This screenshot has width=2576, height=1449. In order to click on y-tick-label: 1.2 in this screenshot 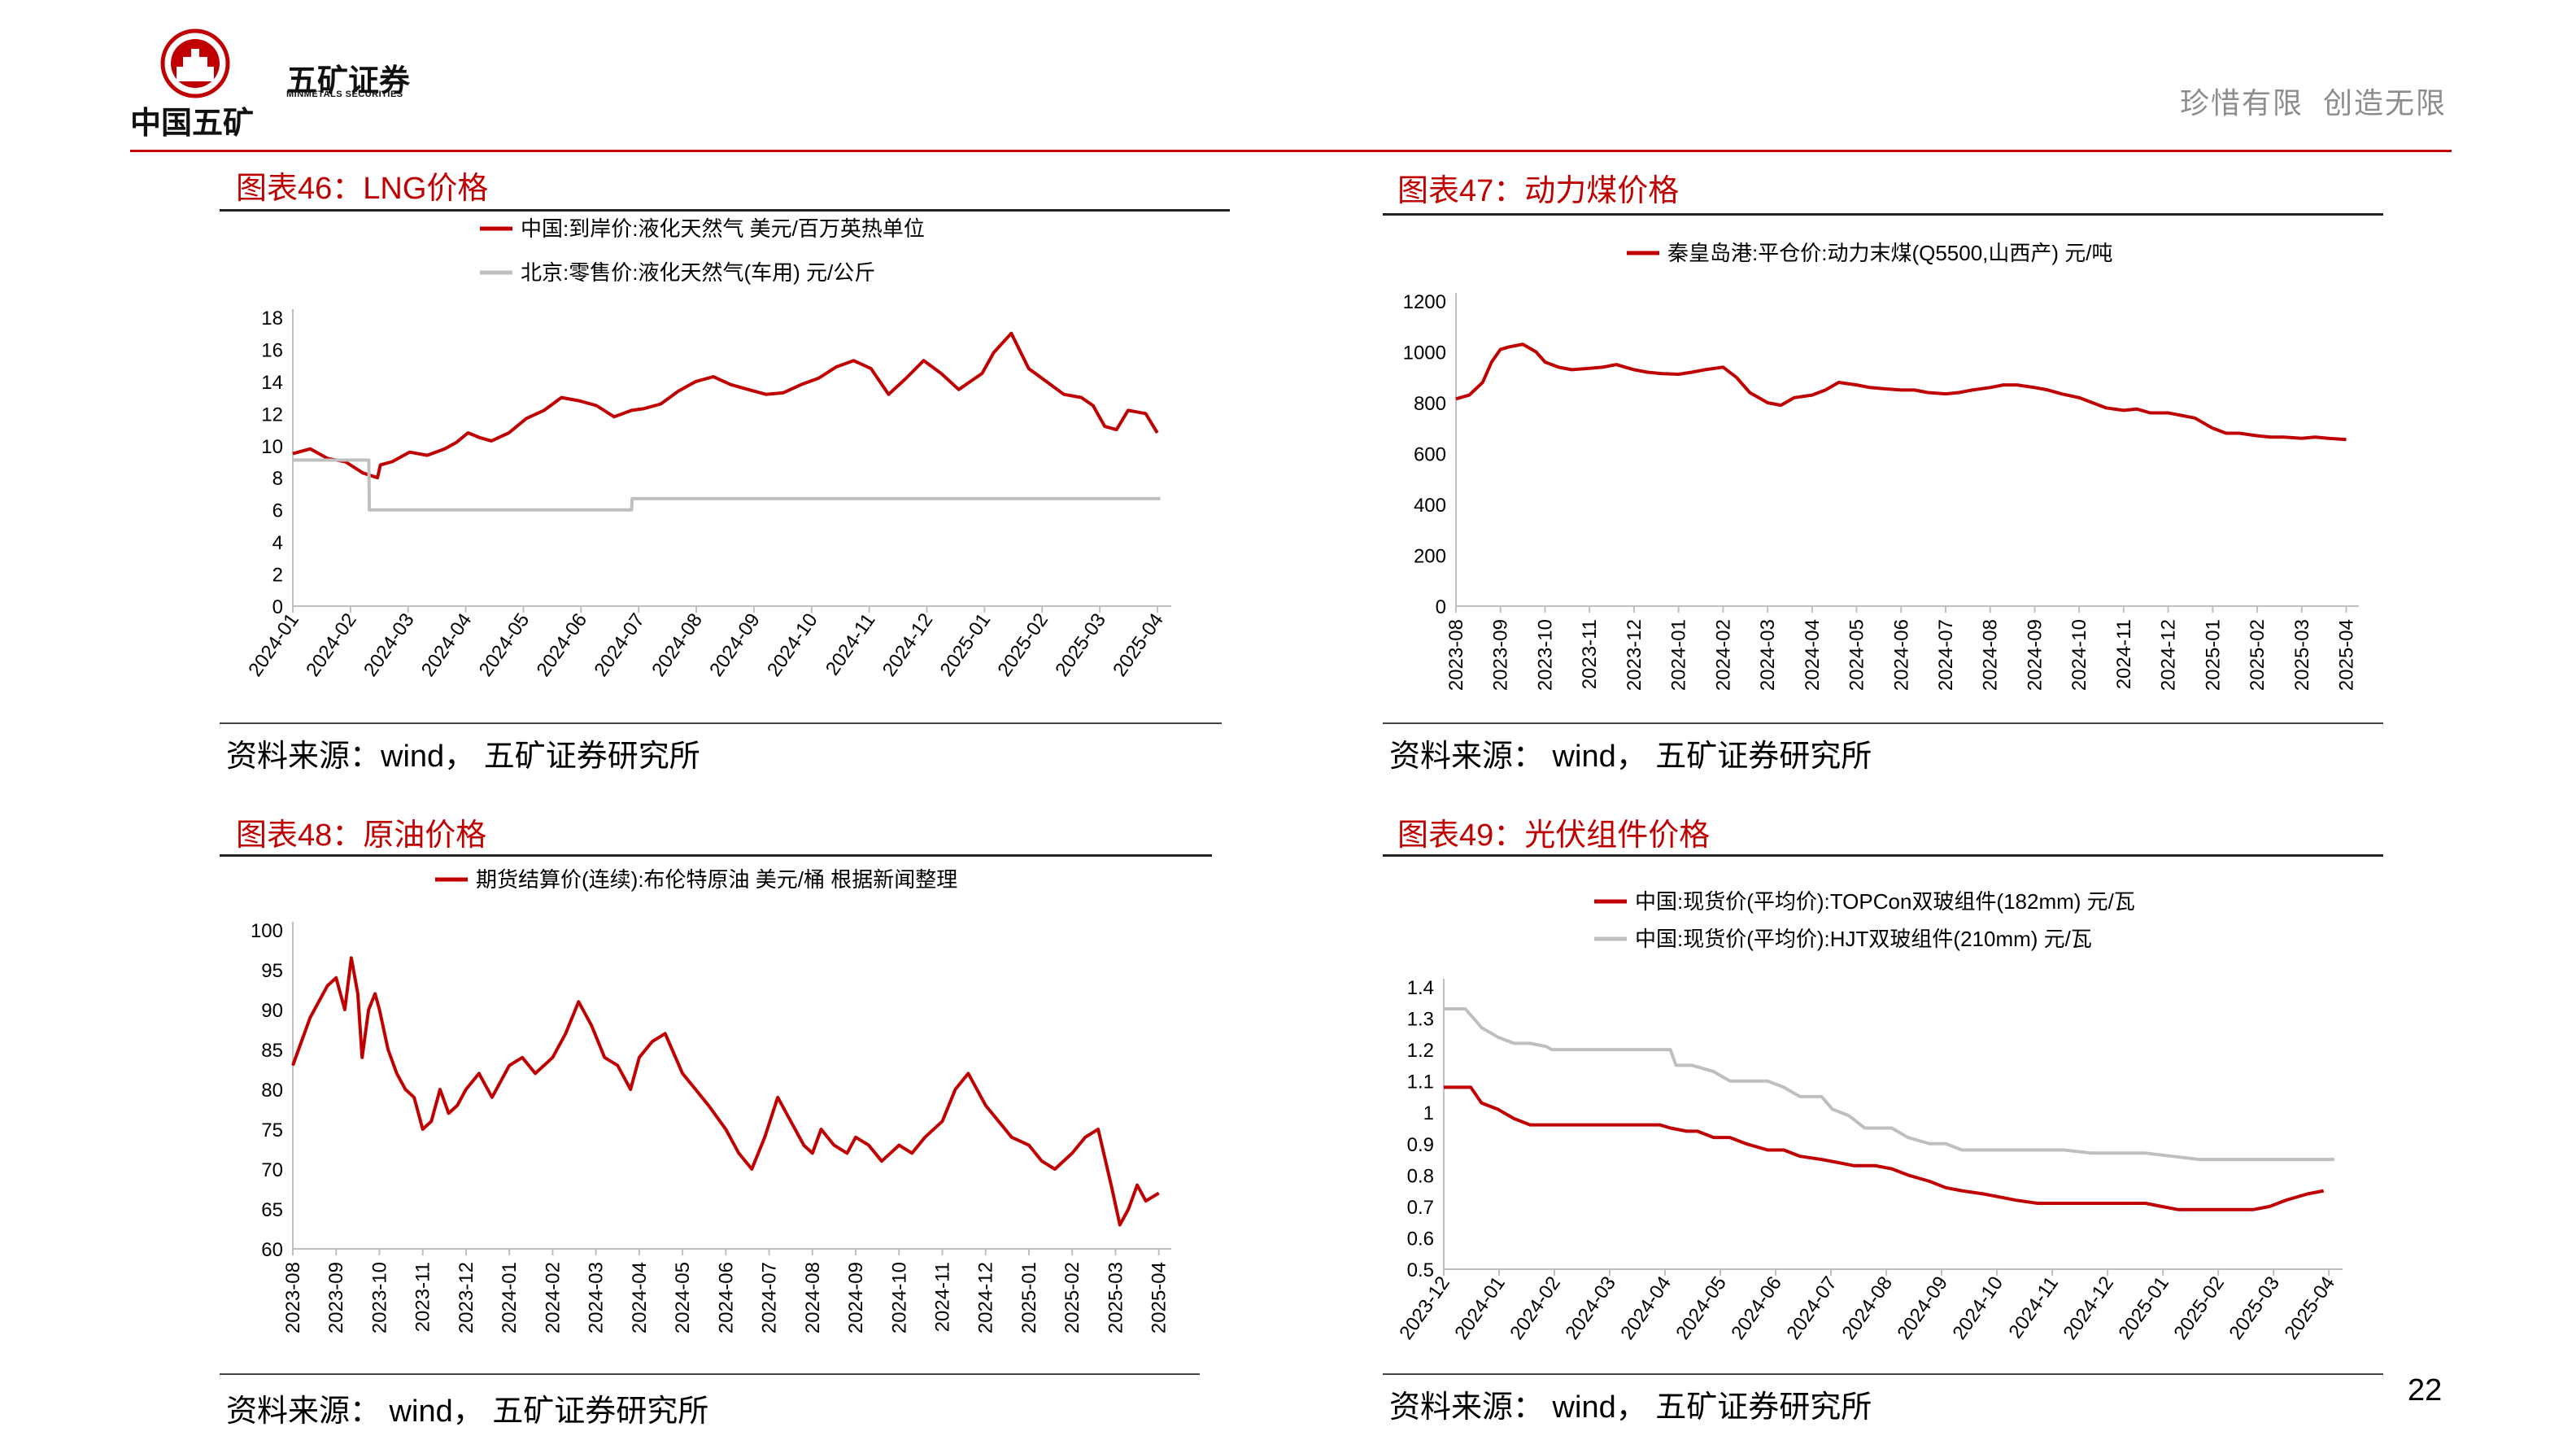, I will do `click(1420, 1051)`.